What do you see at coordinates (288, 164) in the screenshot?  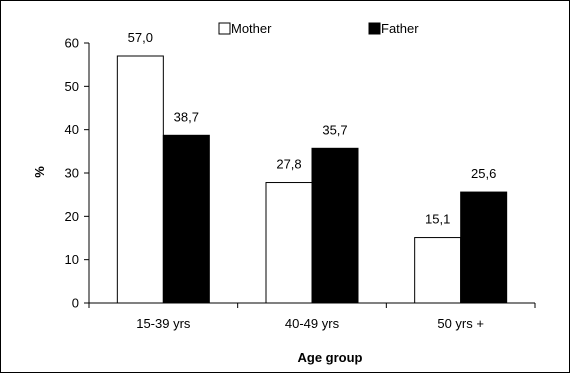 I see `data-label-mother-2: 27,8` at bounding box center [288, 164].